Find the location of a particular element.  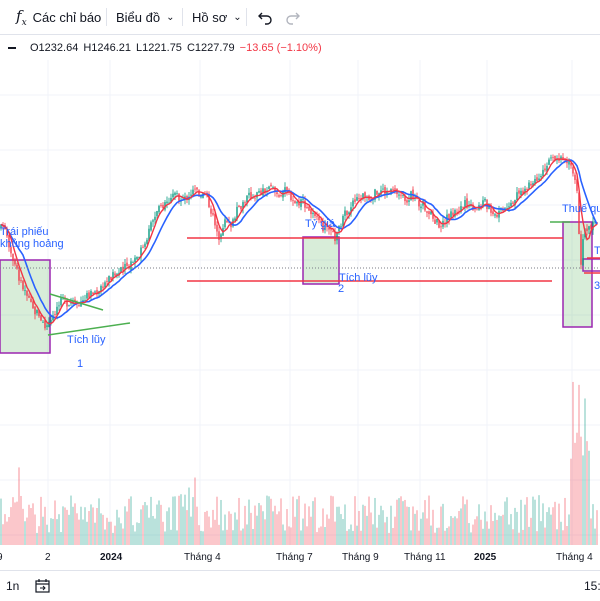

x-tick-label: 9 is located at coordinates (1, 557).